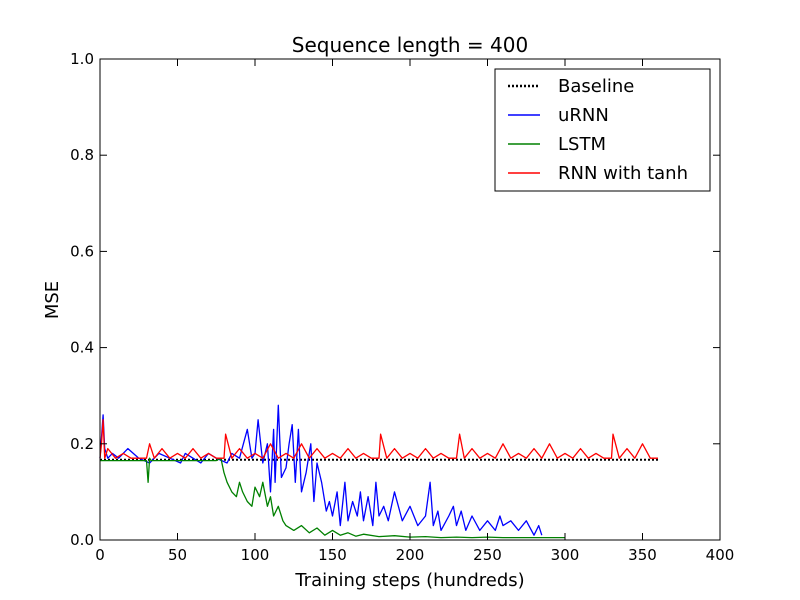  Describe the element at coordinates (410, 555) in the screenshot. I see `x-tick-label-4: 200` at that location.